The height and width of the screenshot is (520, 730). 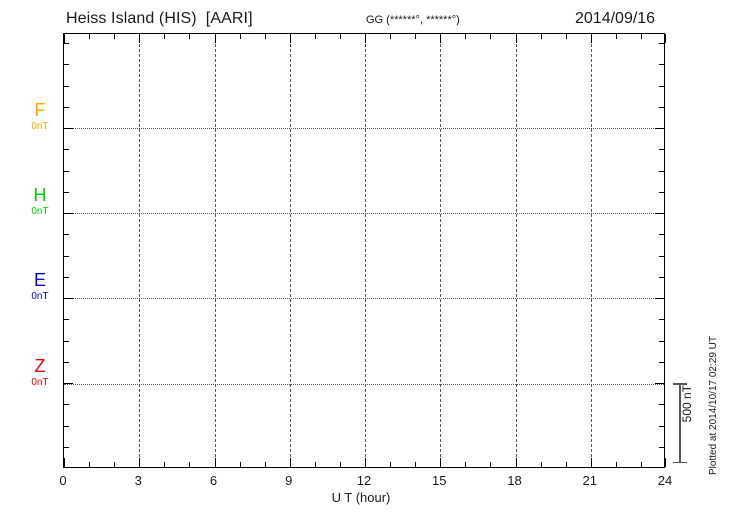 What do you see at coordinates (615, 18) in the screenshot?
I see `observation-date: 2014/09/16` at bounding box center [615, 18].